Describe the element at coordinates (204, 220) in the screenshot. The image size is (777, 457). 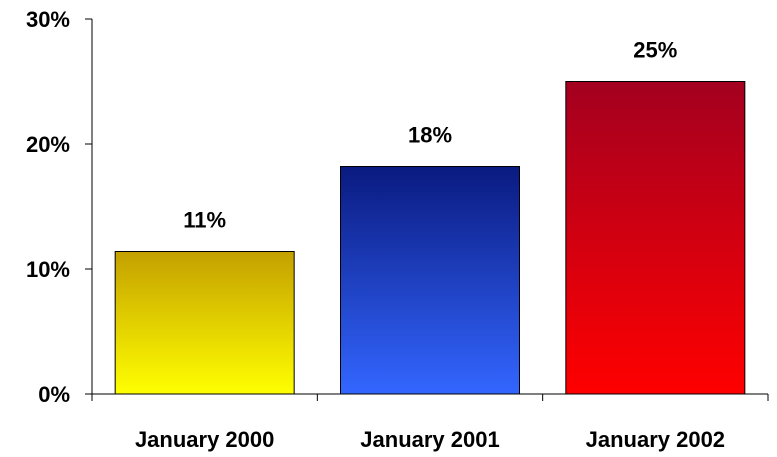
I see `data-label-1: 11%` at that location.